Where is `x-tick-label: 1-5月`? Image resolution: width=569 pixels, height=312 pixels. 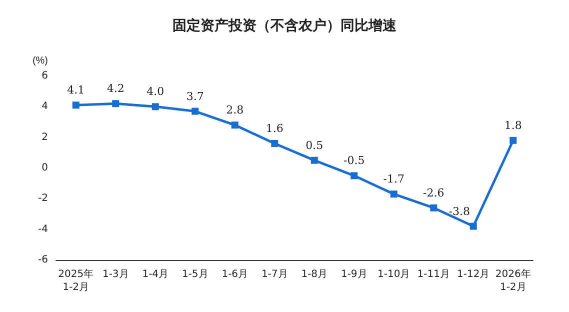
x-tick-label: 1-5月 is located at coordinates (195, 274).